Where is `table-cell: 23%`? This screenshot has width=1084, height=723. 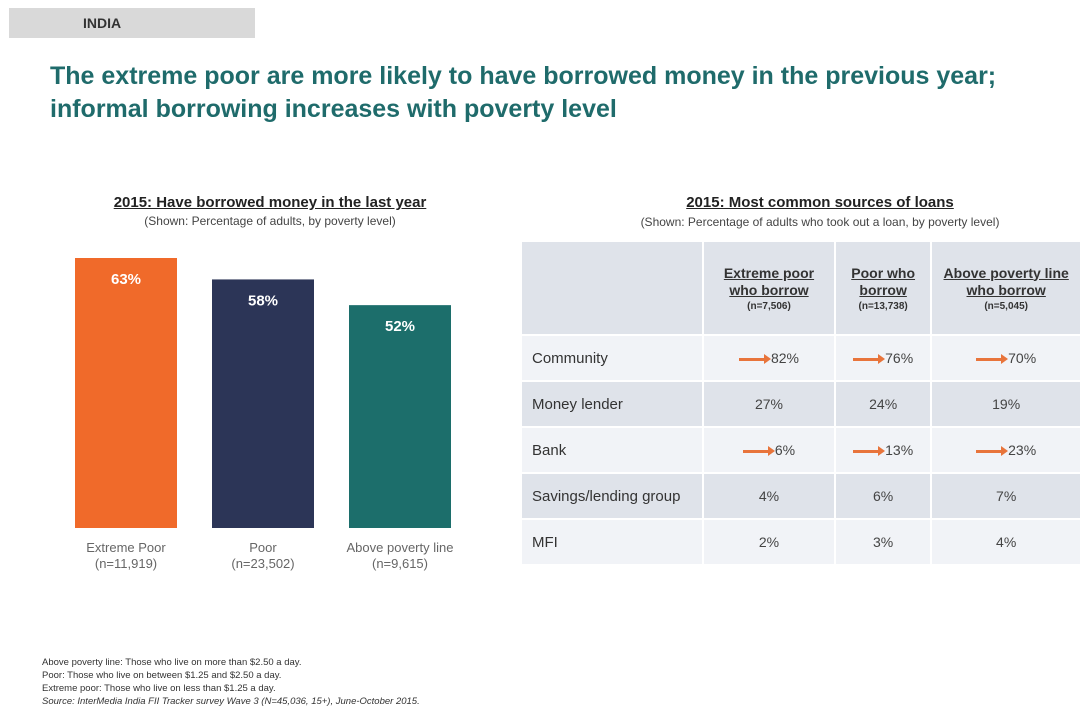
table-cell: 23% is located at coordinates (1006, 450).